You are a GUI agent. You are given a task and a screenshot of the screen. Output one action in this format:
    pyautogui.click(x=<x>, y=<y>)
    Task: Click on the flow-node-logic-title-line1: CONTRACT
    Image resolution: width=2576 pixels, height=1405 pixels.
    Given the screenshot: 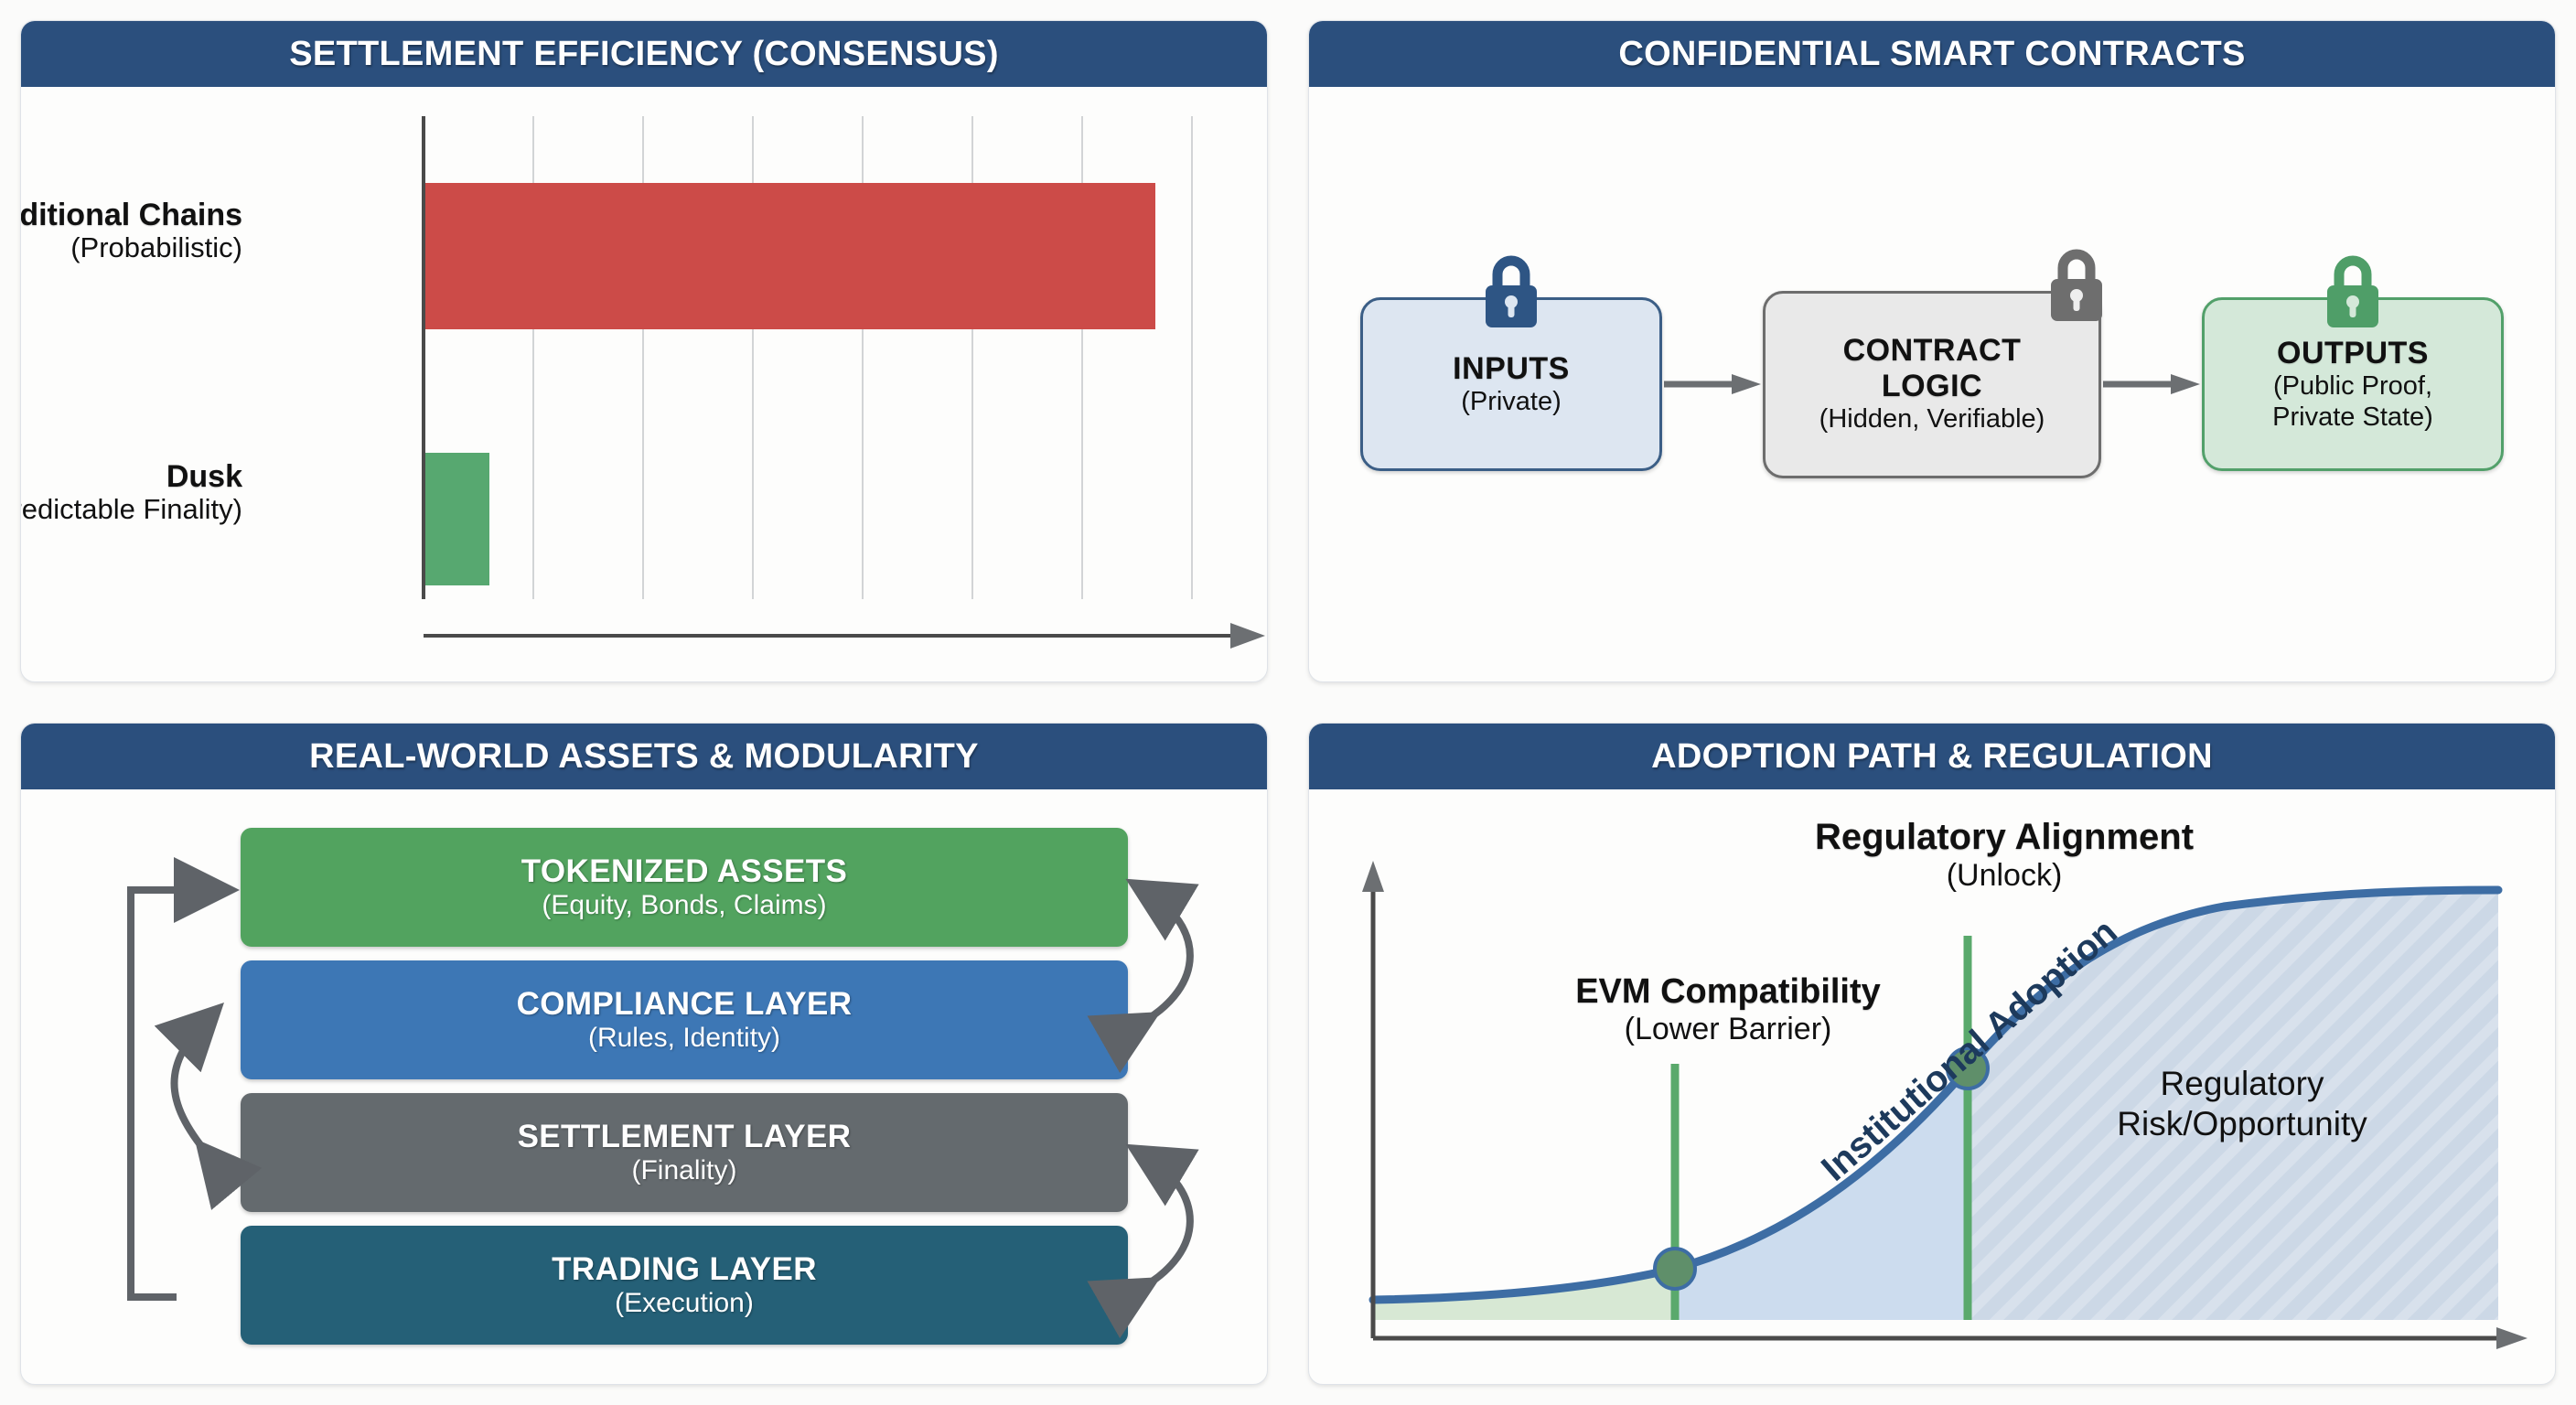 What is the action you would take?
    pyautogui.click(x=1932, y=351)
    